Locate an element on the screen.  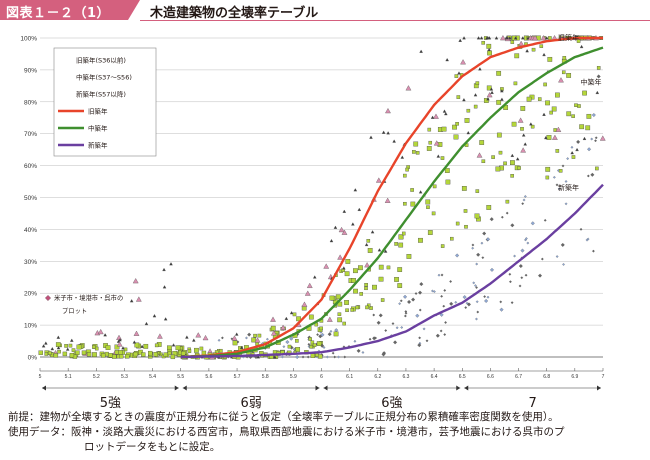
y-tick-label: 10% is located at coordinates (30, 326).